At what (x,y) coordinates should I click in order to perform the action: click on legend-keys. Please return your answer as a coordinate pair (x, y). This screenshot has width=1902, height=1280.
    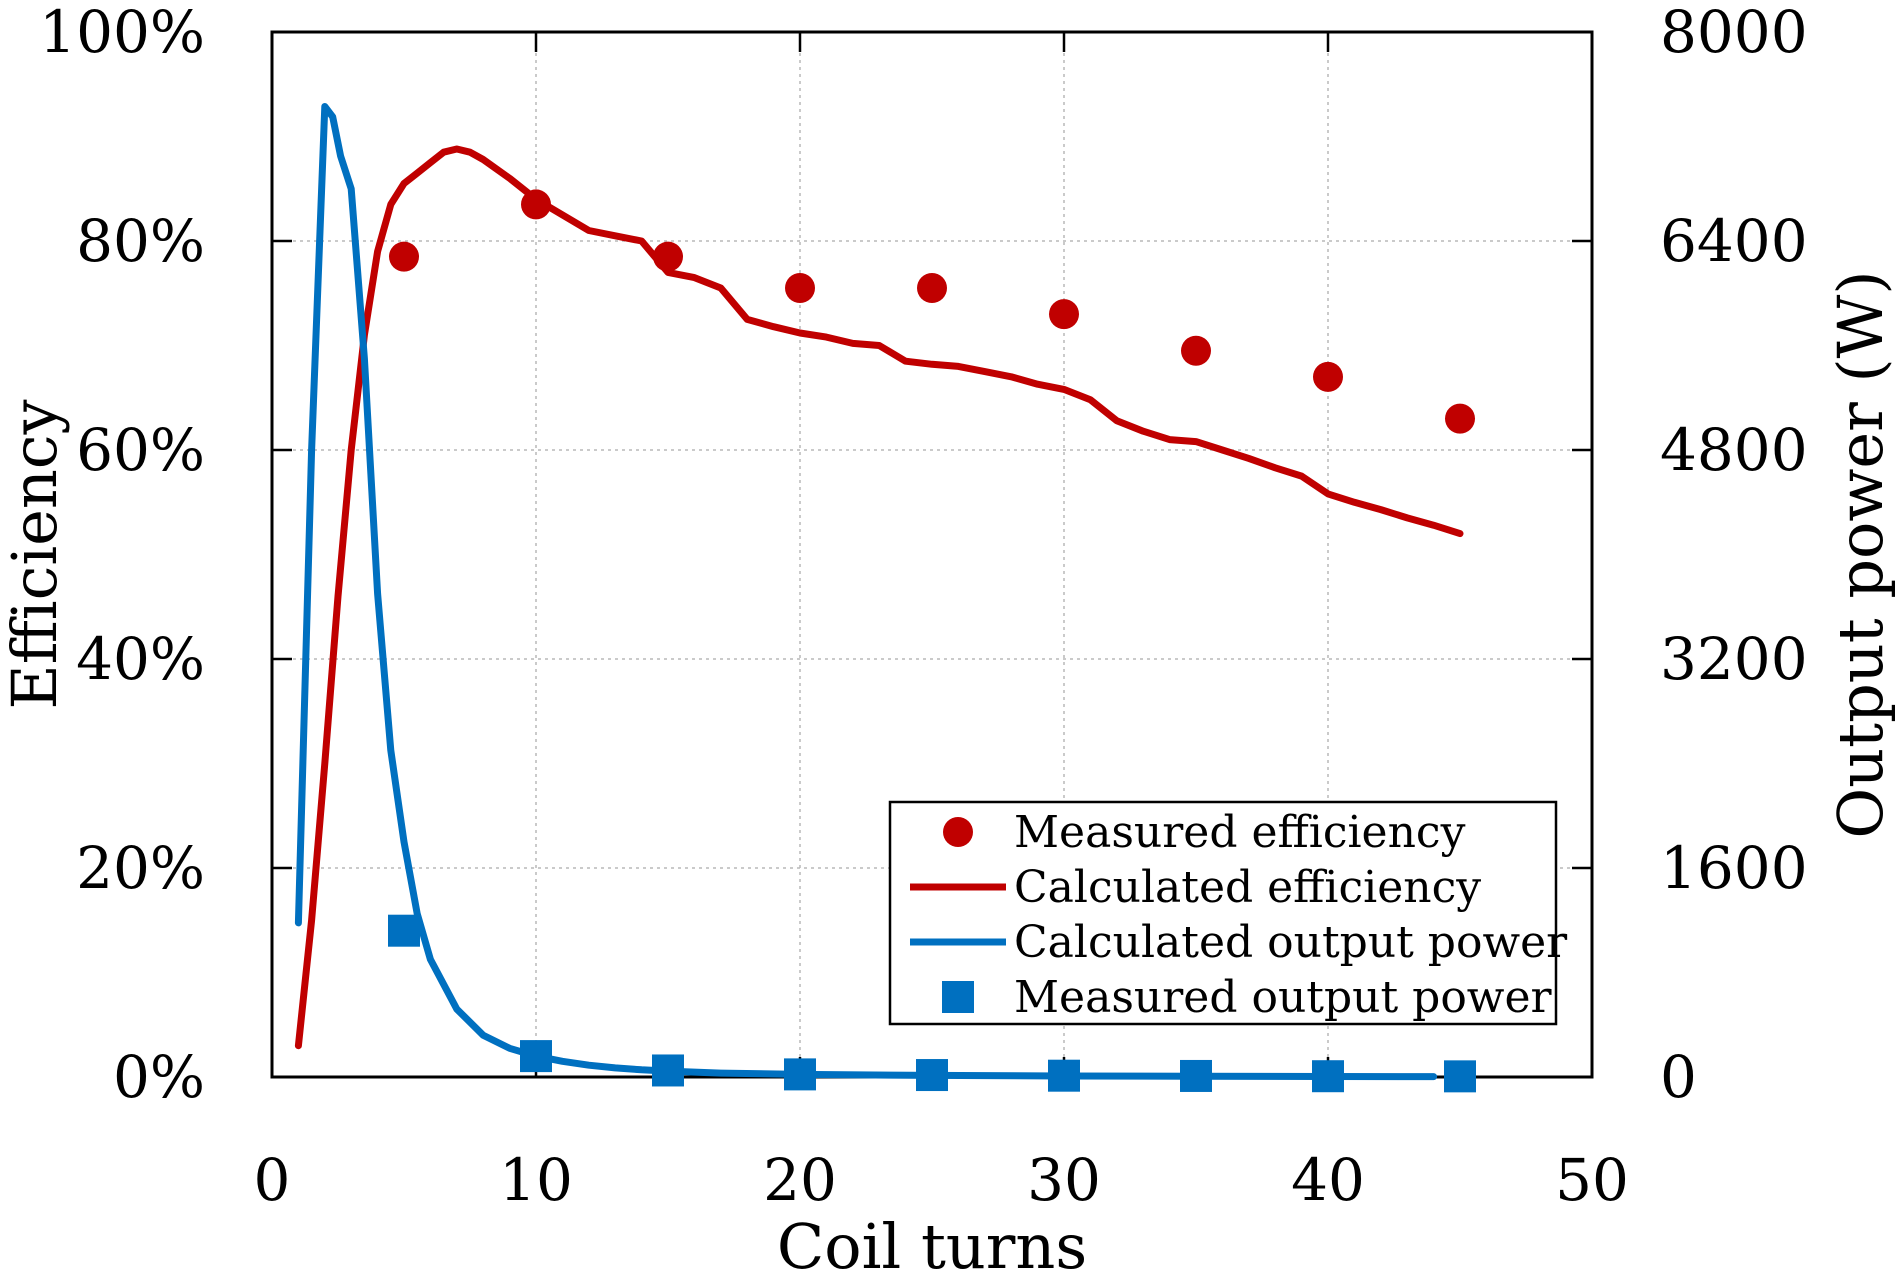
    Looking at the image, I should click on (958, 915).